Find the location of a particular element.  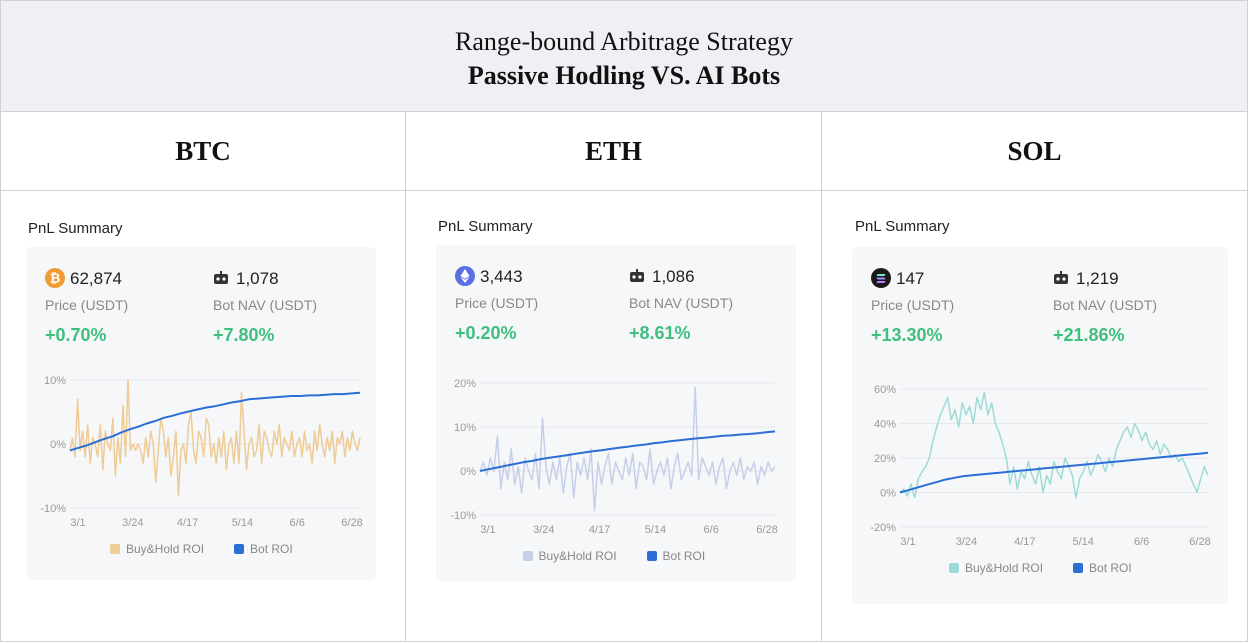

roi-chart: 20% 10% 0% -10% 3/1 3/24 4/17 5/14 6/6 6/28 is located at coordinates (613, 457).